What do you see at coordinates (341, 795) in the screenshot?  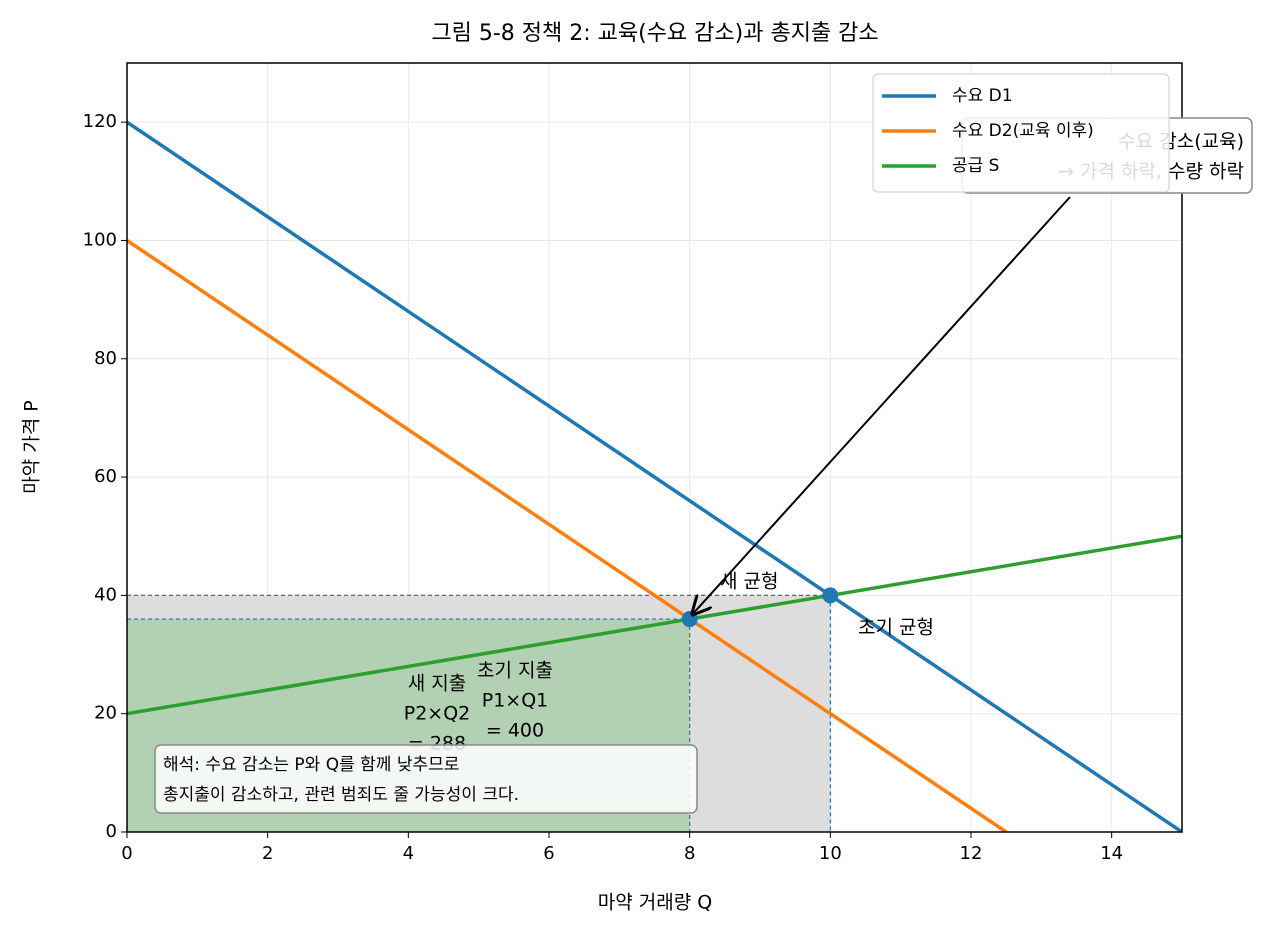 I see `note-text: 총지출이 감소하고, 관련 범죄도 줄 가능성이 크다.` at bounding box center [341, 795].